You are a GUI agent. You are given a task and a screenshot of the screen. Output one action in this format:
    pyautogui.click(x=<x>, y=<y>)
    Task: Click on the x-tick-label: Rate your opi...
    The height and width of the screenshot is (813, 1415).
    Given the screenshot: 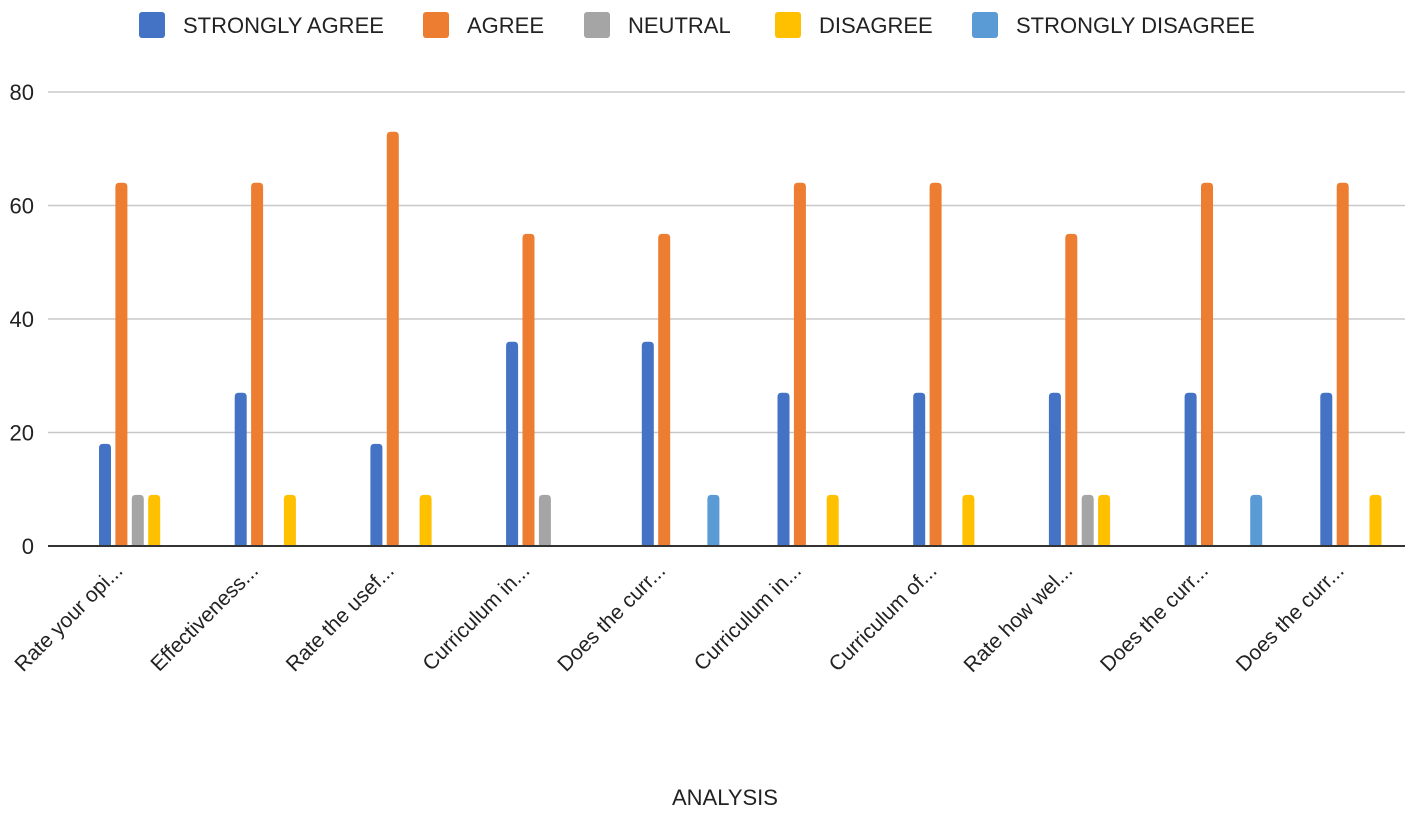 What is the action you would take?
    pyautogui.click(x=68, y=617)
    